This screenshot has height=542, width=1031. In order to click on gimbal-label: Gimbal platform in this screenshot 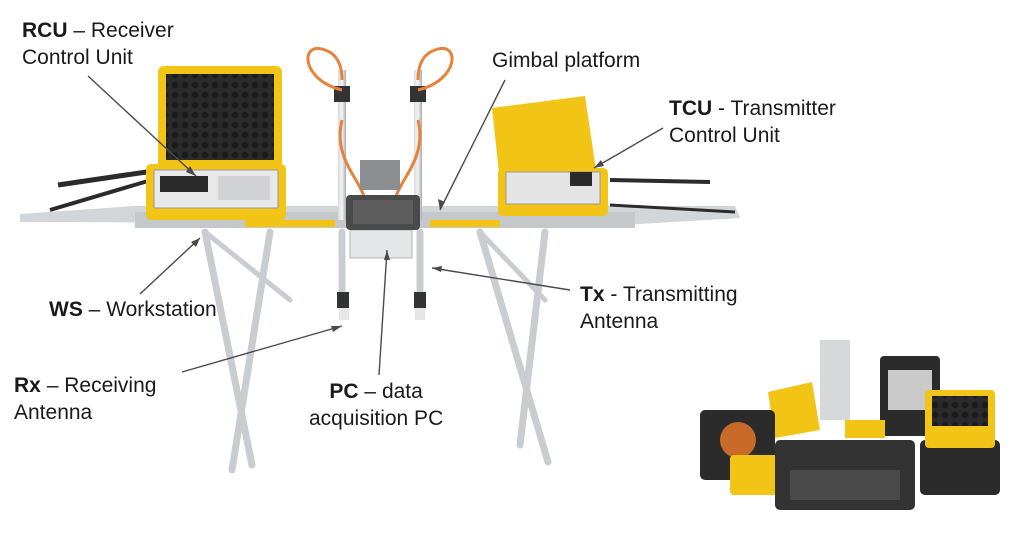, I will do `click(566, 60)`.